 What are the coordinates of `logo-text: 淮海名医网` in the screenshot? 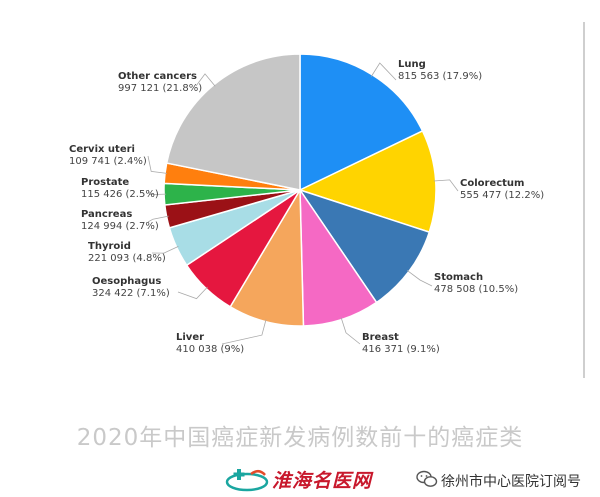 It's located at (322, 481).